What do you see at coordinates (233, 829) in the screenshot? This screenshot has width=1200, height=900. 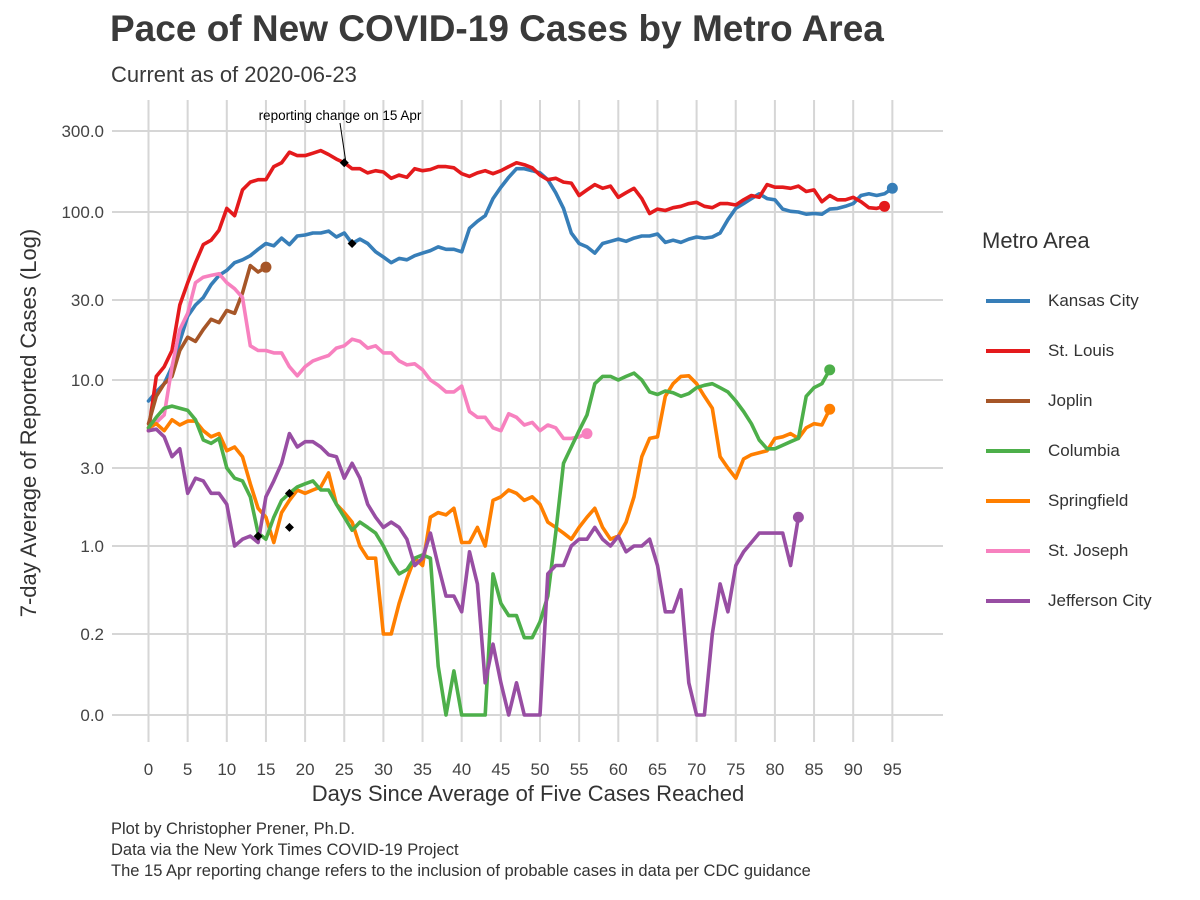 I see `caption-author: Plot by Christopher Prener, Ph.D.` at bounding box center [233, 829].